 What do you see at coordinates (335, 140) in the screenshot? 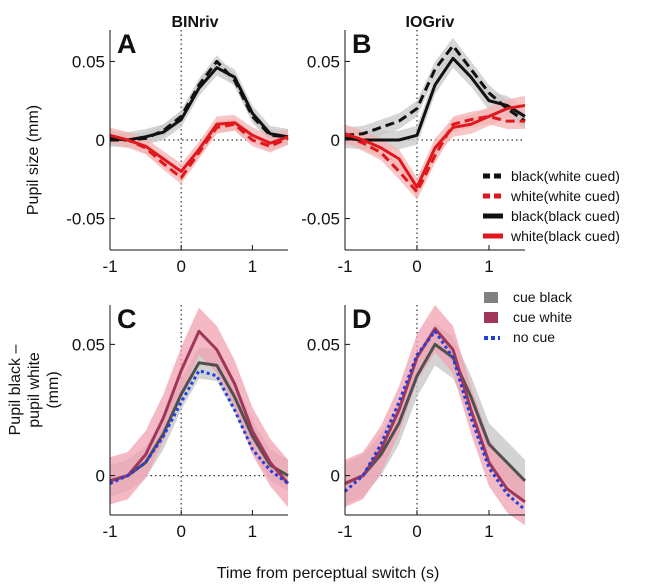
I see `y-tick-label-b-1: 0` at bounding box center [335, 140].